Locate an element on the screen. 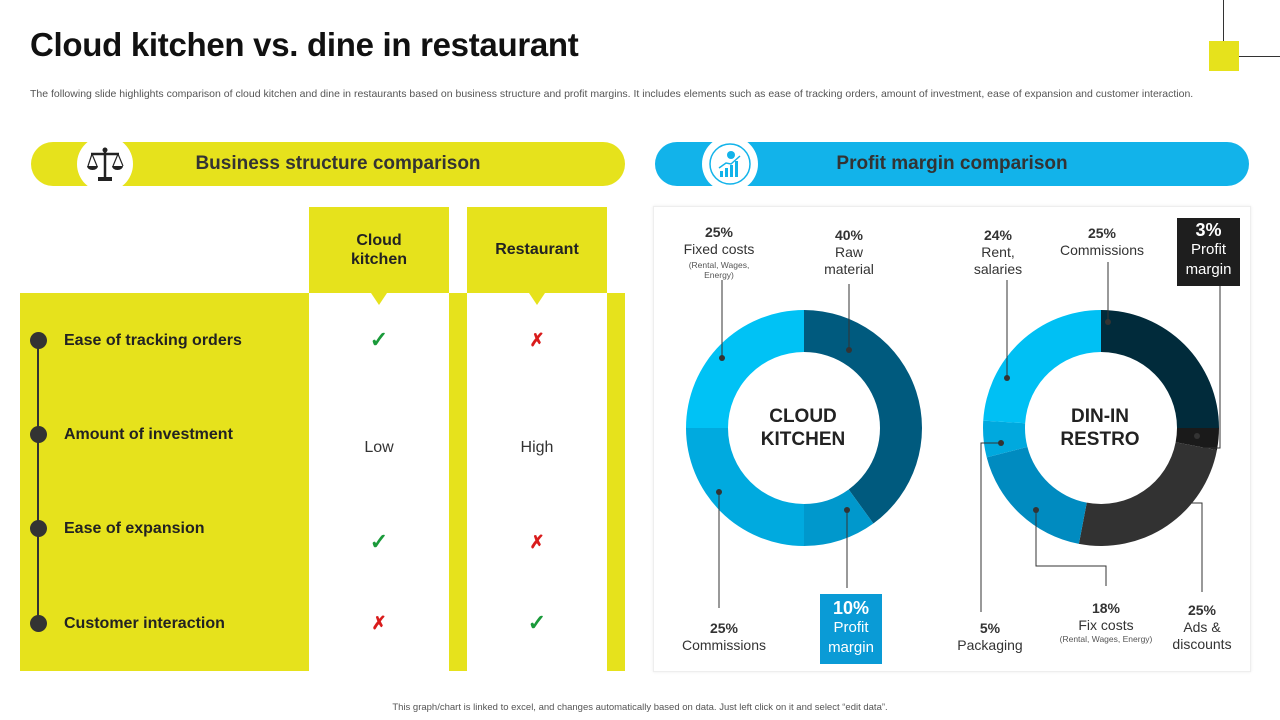 Image resolution: width=1280 pixels, height=720 pixels. criteria-label: Customer interaction is located at coordinates (144, 623).